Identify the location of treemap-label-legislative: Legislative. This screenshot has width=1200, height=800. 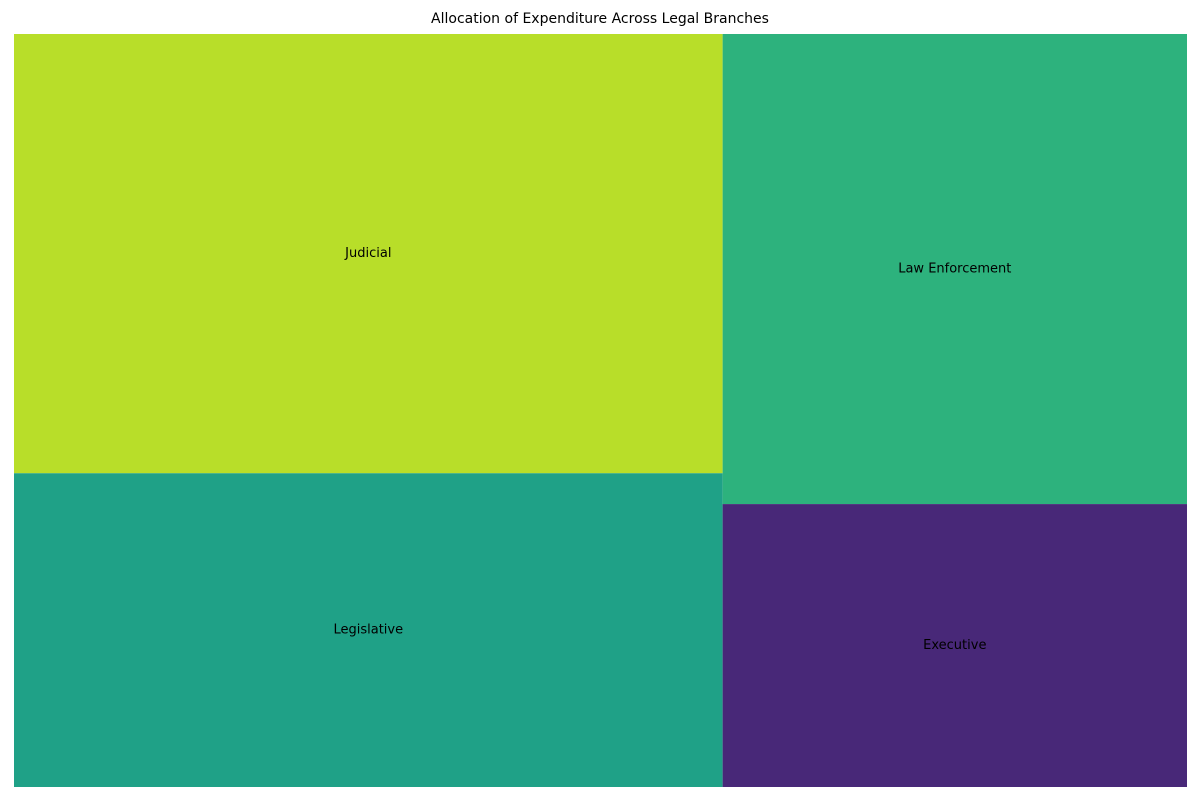
(368, 630).